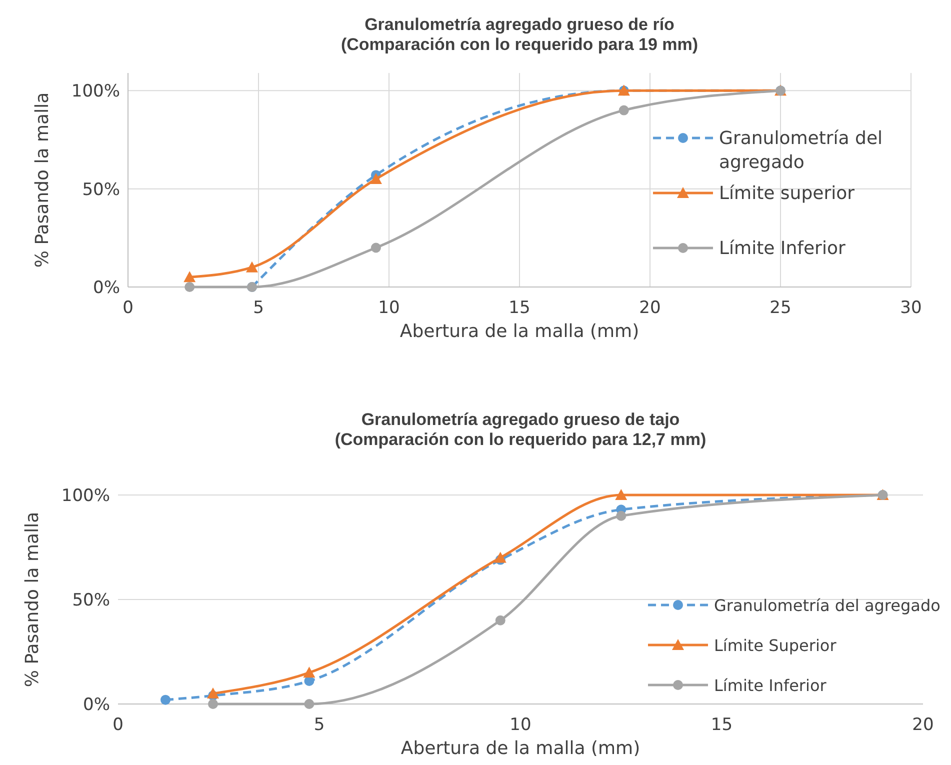  What do you see at coordinates (775, 645) in the screenshot?
I see `legend-label: Límite Superior` at bounding box center [775, 645].